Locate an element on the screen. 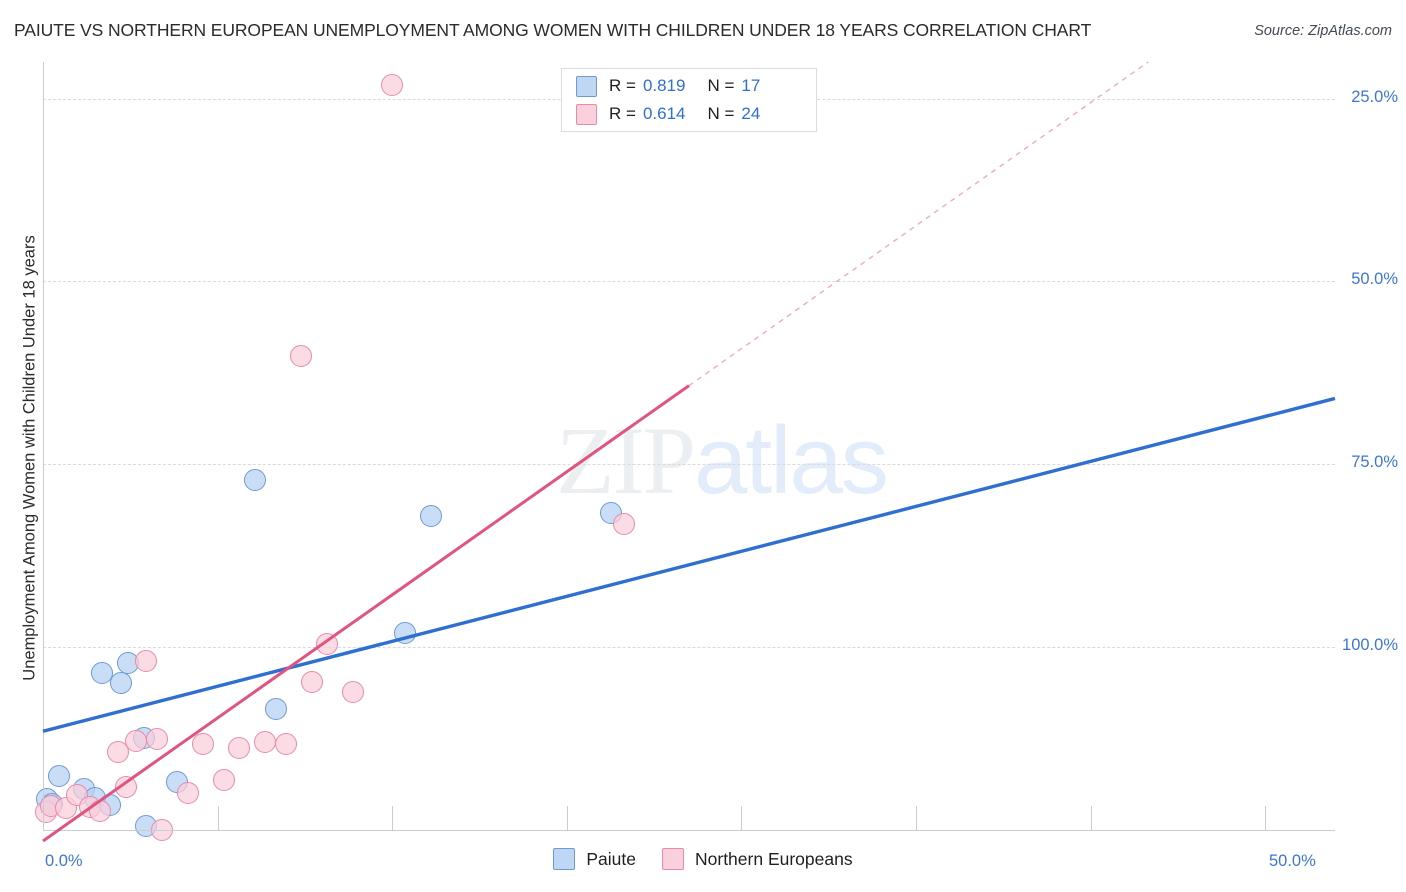  legend-row-paiute: R = 0.819 N = 17 is located at coordinates (696, 86).